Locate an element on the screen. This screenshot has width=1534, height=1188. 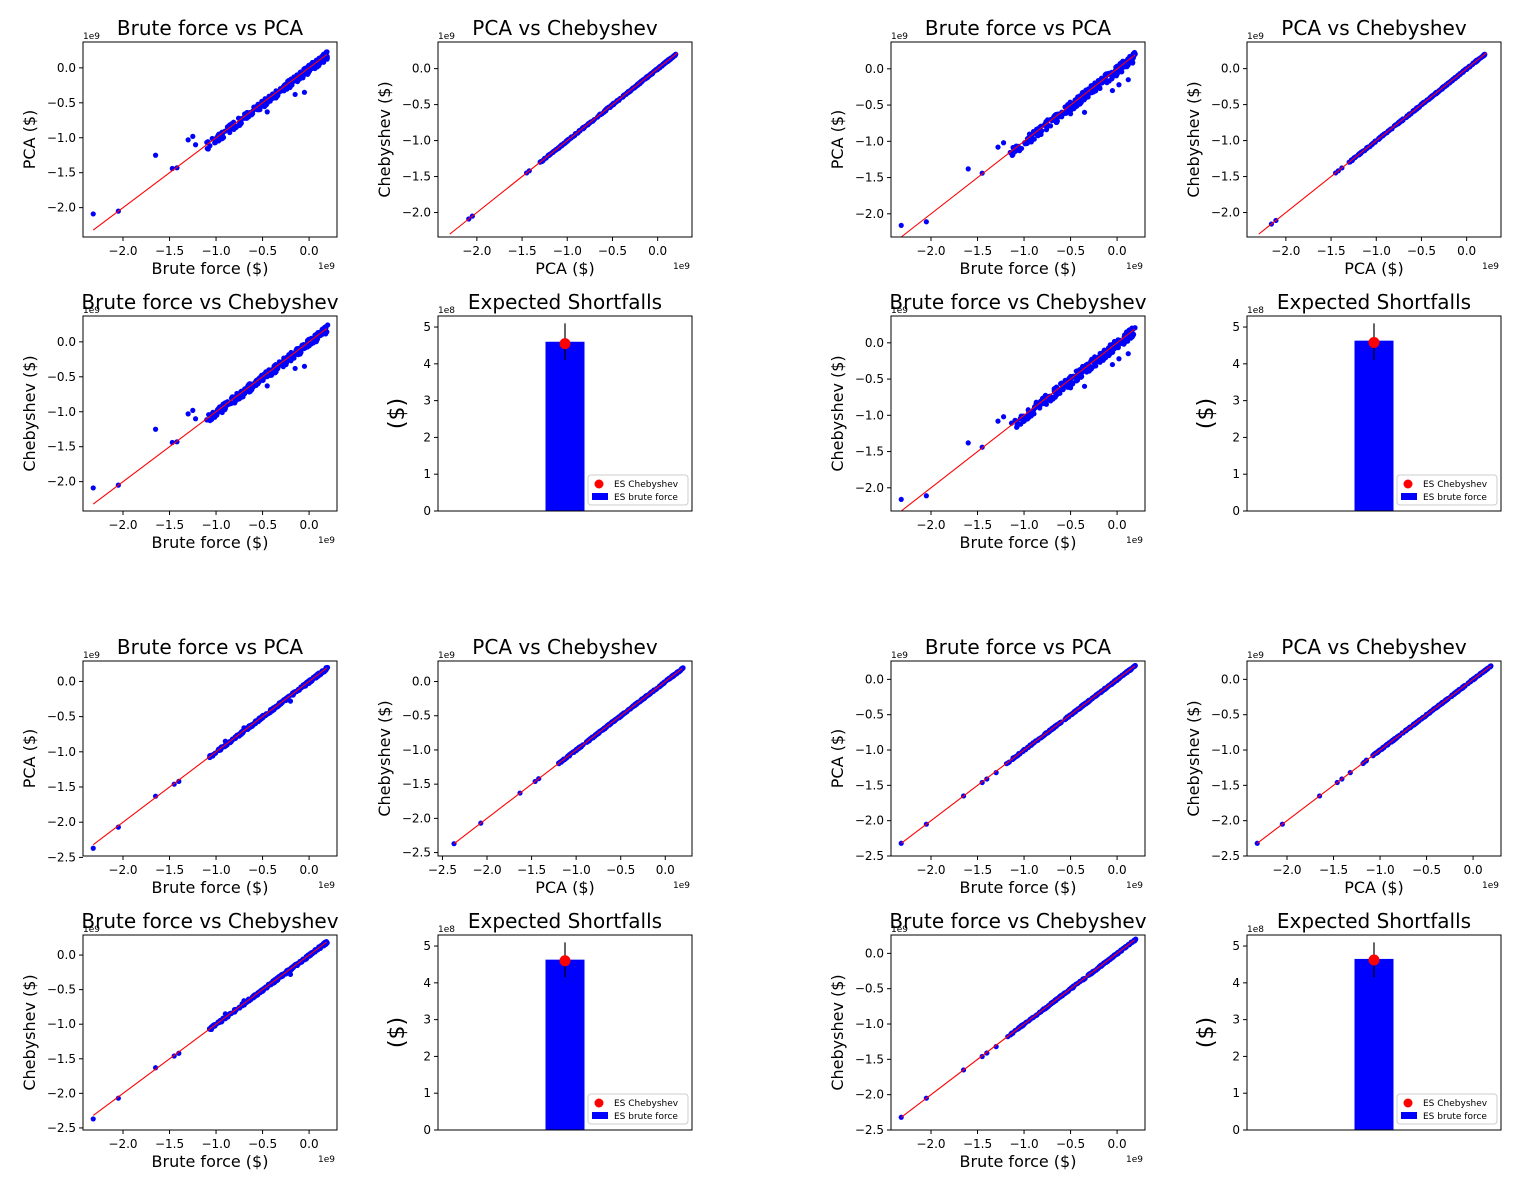
y-tick-label: 3 is located at coordinates (1236, 1020).